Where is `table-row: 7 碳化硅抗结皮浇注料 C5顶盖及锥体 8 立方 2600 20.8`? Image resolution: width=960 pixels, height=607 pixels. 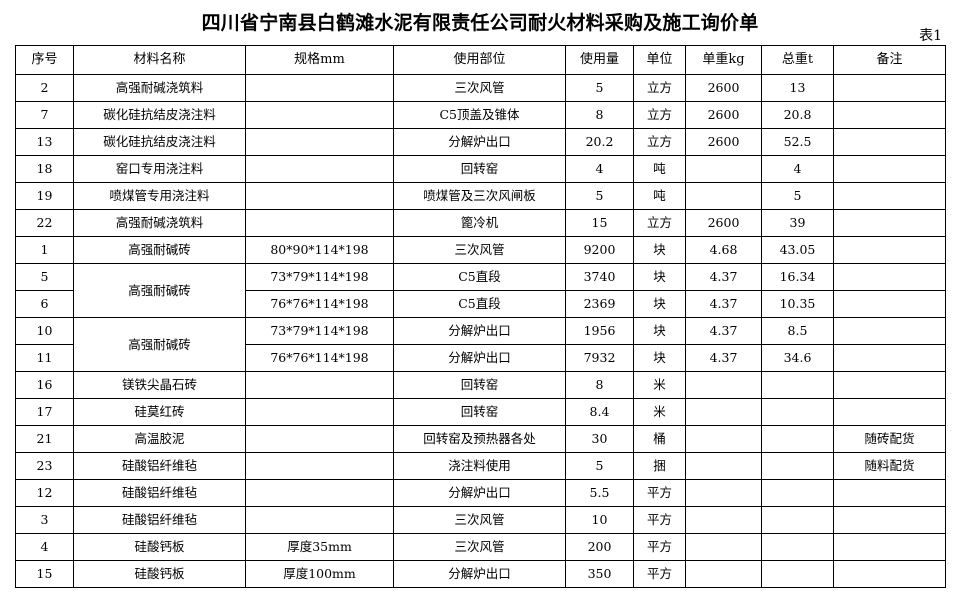 table-row: 7 碳化硅抗结皮浇注料 C5顶盖及锥体 8 立方 2600 20.8 is located at coordinates (480, 115).